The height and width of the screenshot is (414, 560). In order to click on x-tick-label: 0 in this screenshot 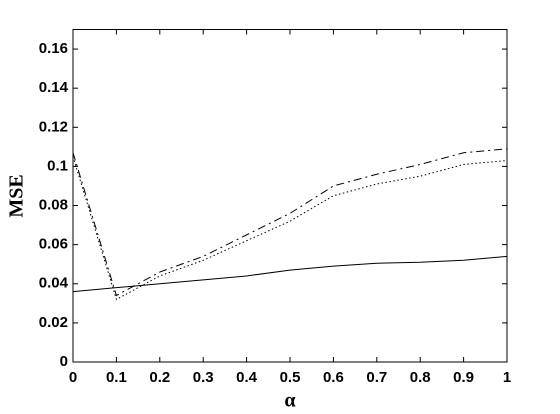, I will do `click(73, 377)`.